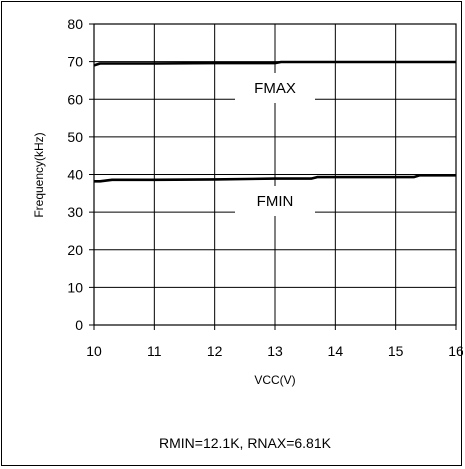 This screenshot has width=465, height=469. I want to click on series-label-fmin: FMIN, so click(275, 201).